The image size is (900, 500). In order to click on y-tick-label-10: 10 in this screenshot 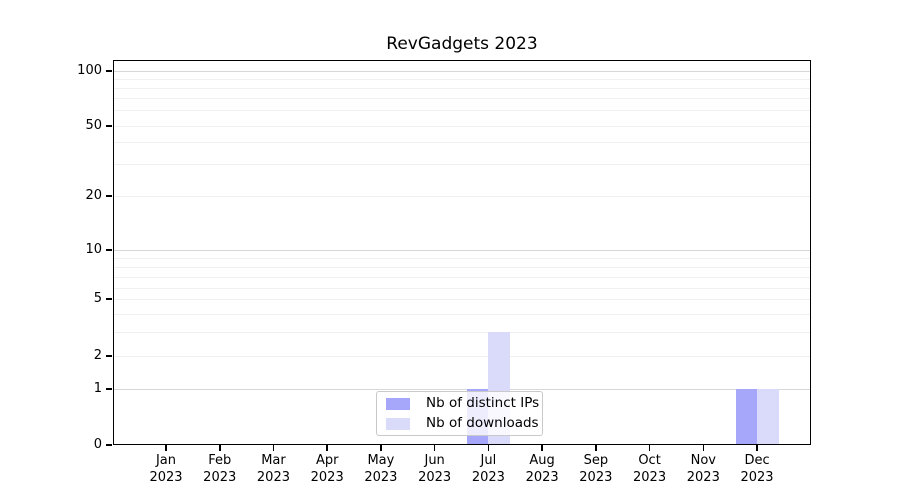, I will do `click(93, 249)`.